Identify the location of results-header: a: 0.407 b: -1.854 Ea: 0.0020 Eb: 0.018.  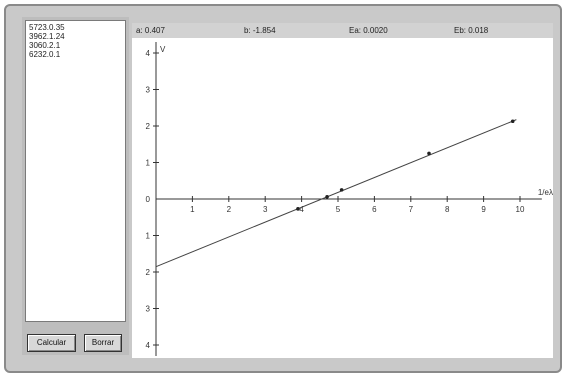
(342, 30).